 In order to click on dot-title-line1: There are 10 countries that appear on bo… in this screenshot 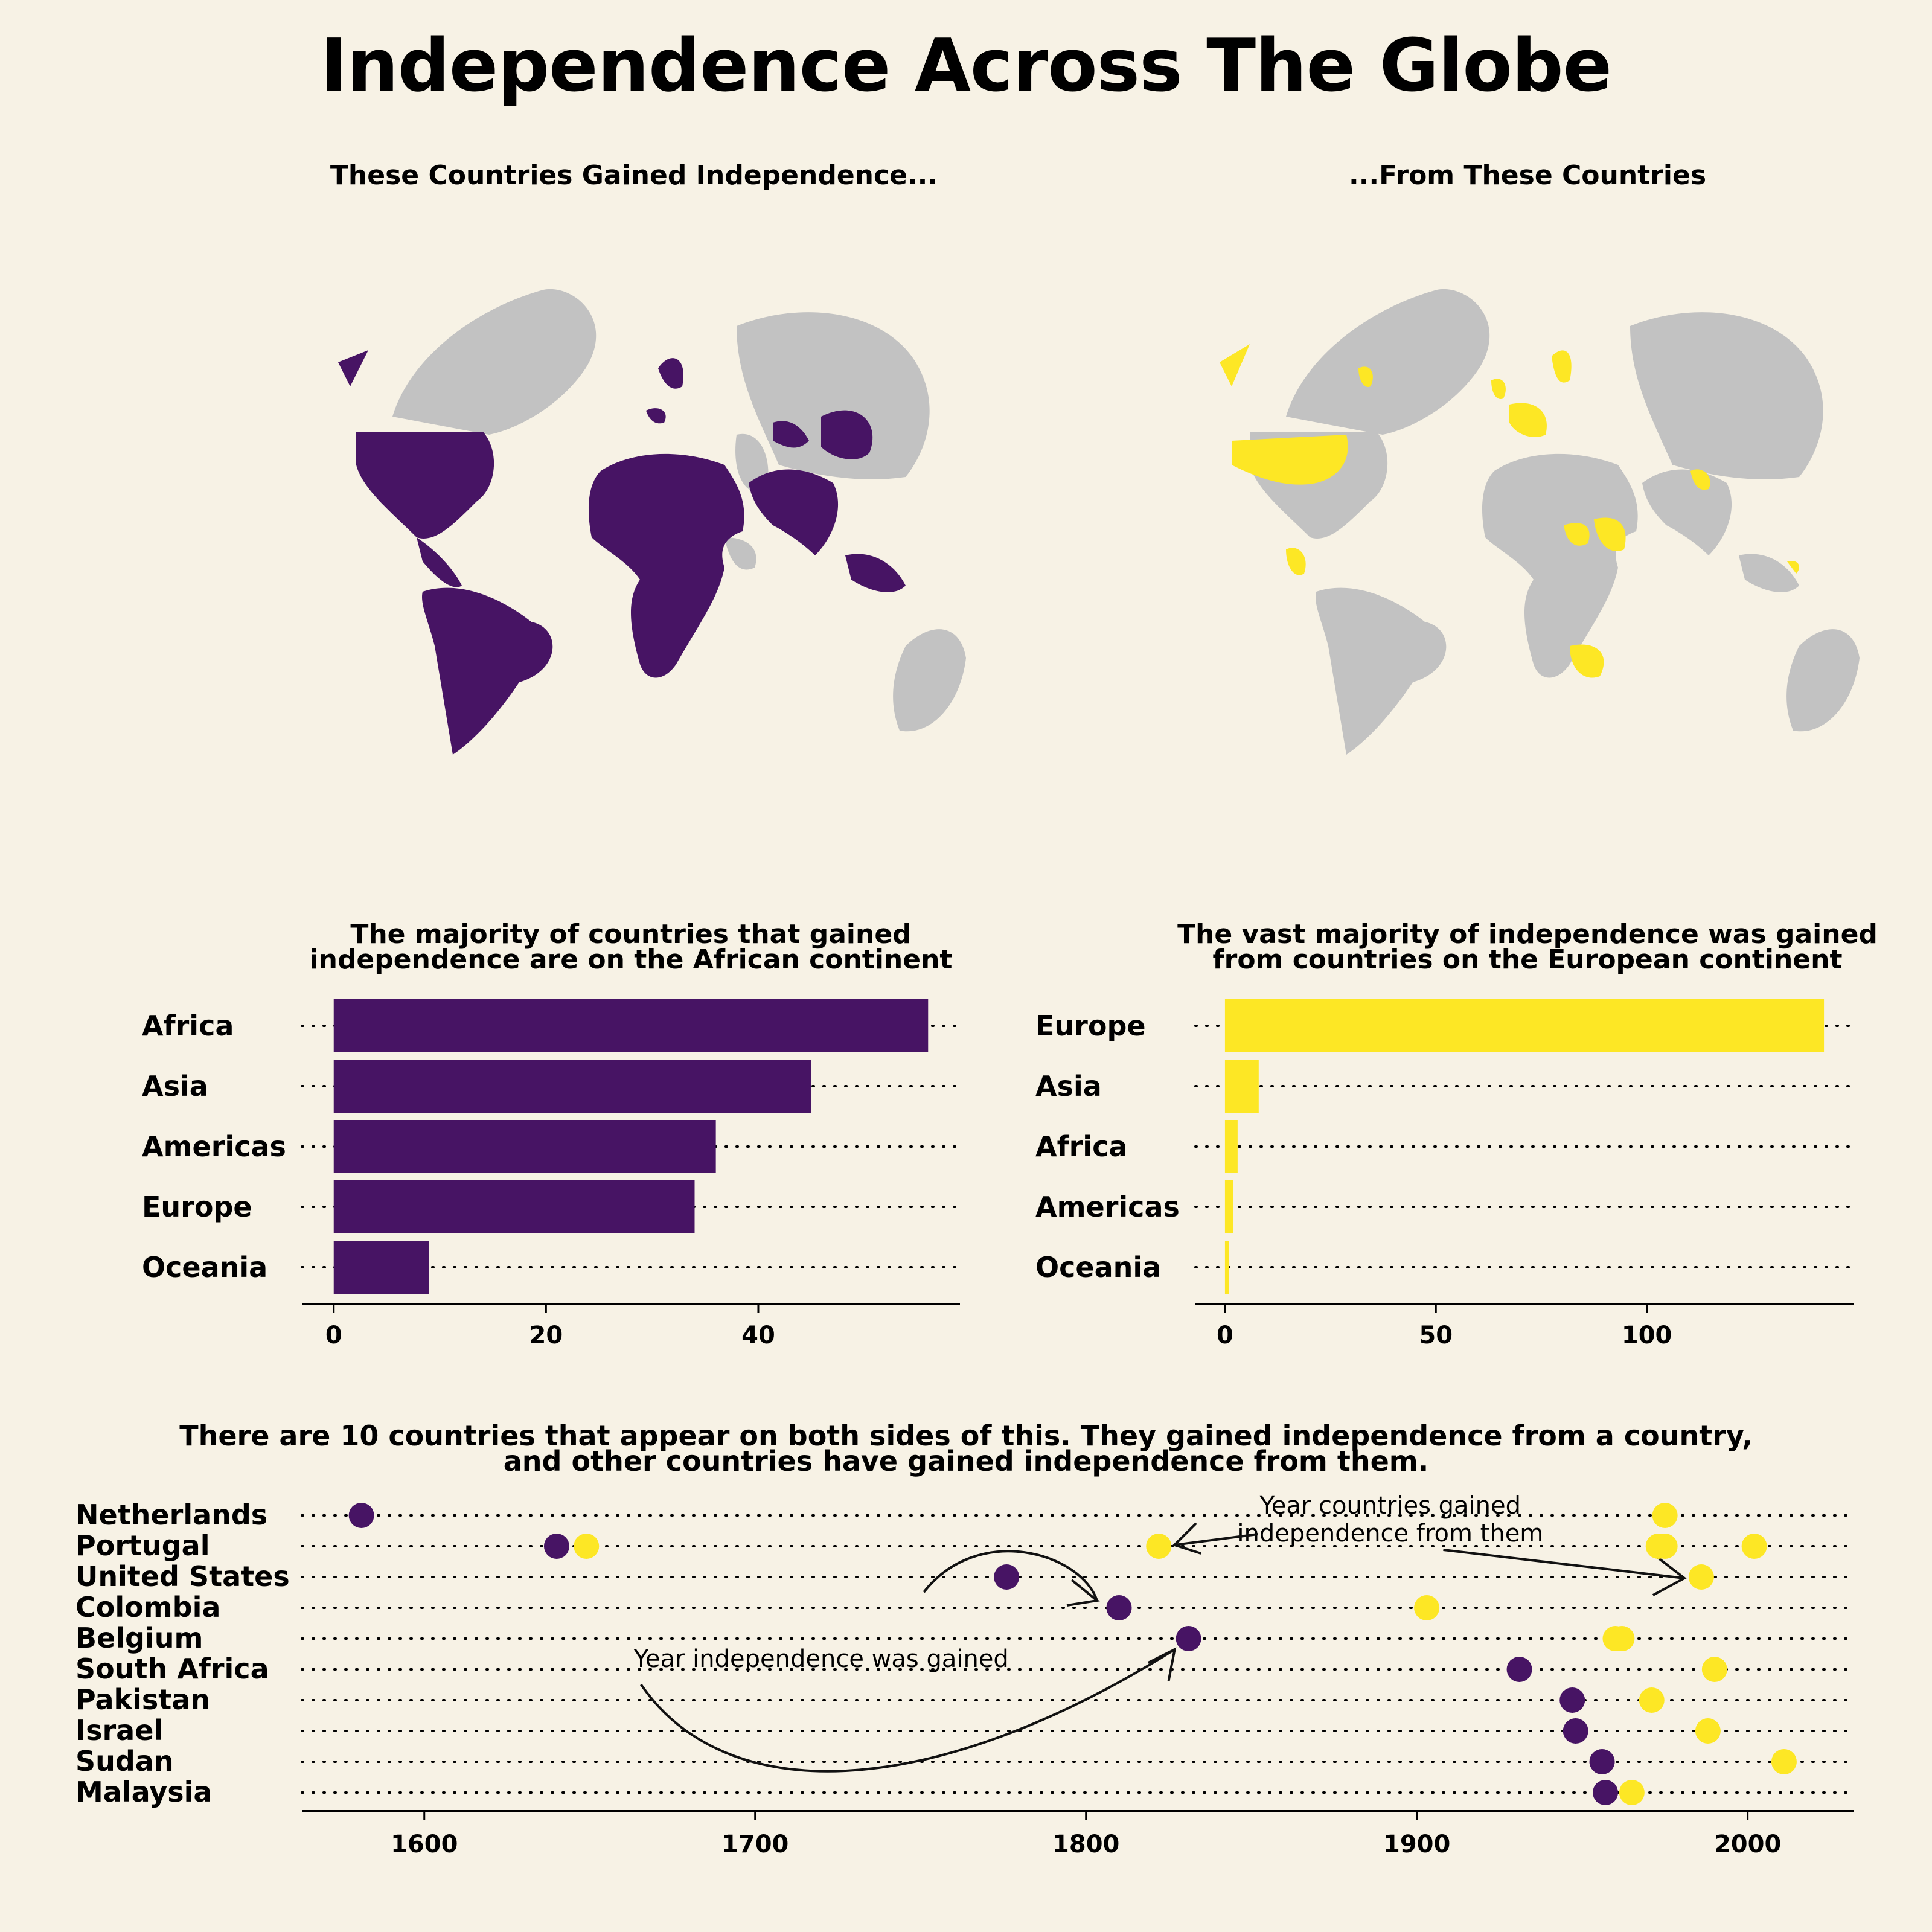, I will do `click(966, 1435)`.